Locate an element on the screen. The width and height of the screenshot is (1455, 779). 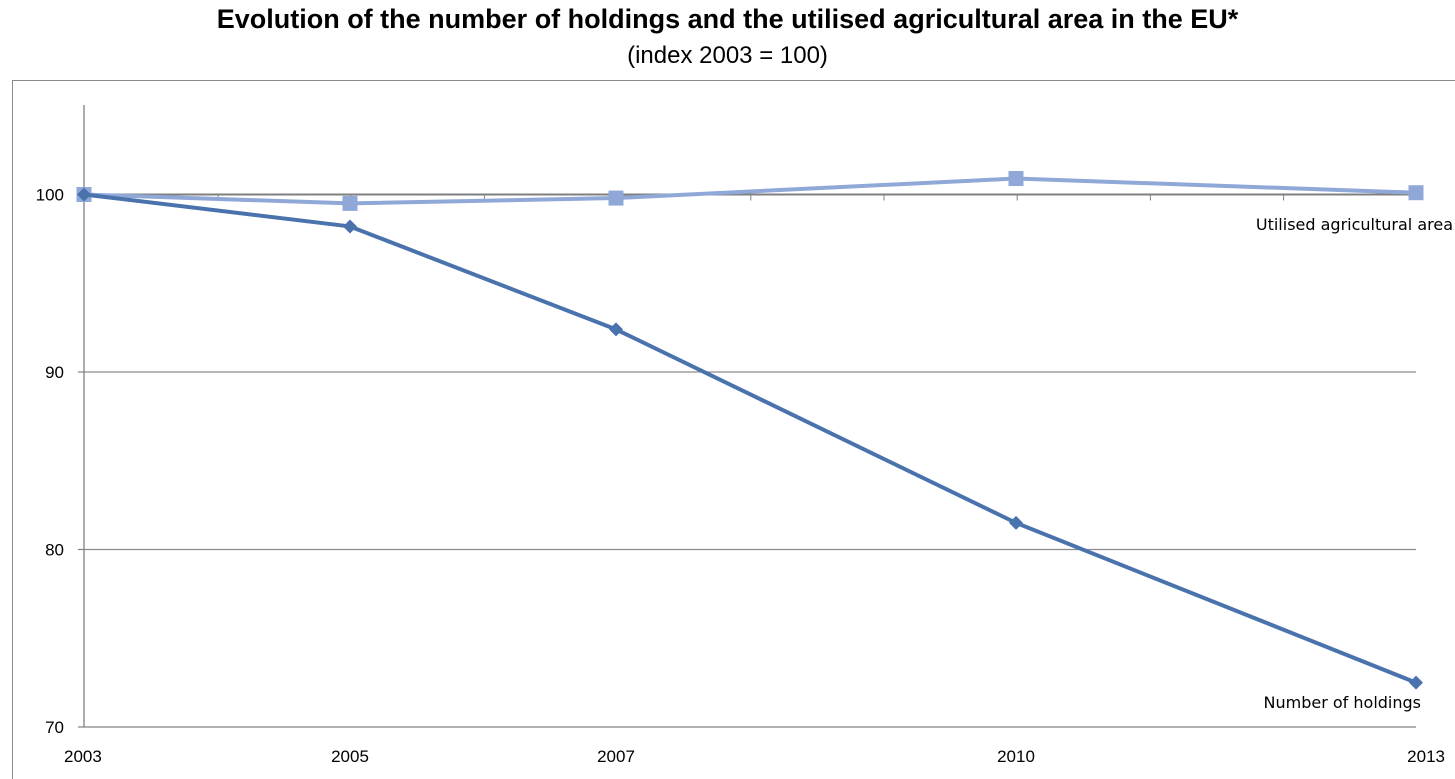
x-tick-label-2005: 2005 is located at coordinates (350, 756).